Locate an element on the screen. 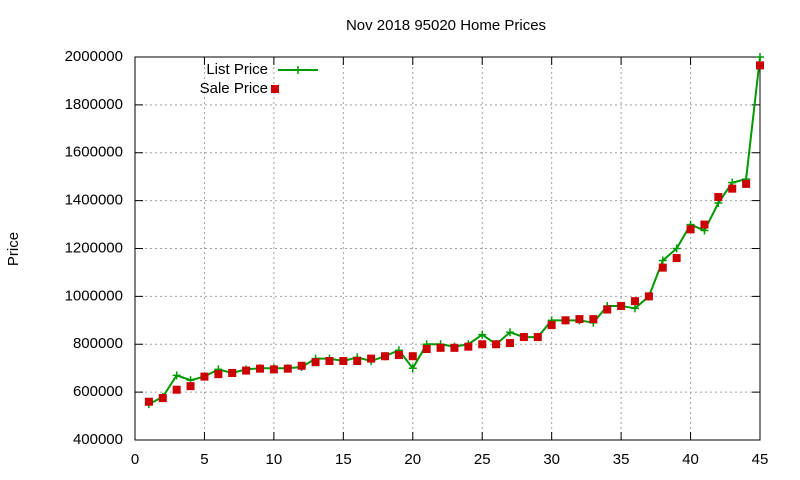  y-tick-label: 1200000 is located at coordinates (94, 247).